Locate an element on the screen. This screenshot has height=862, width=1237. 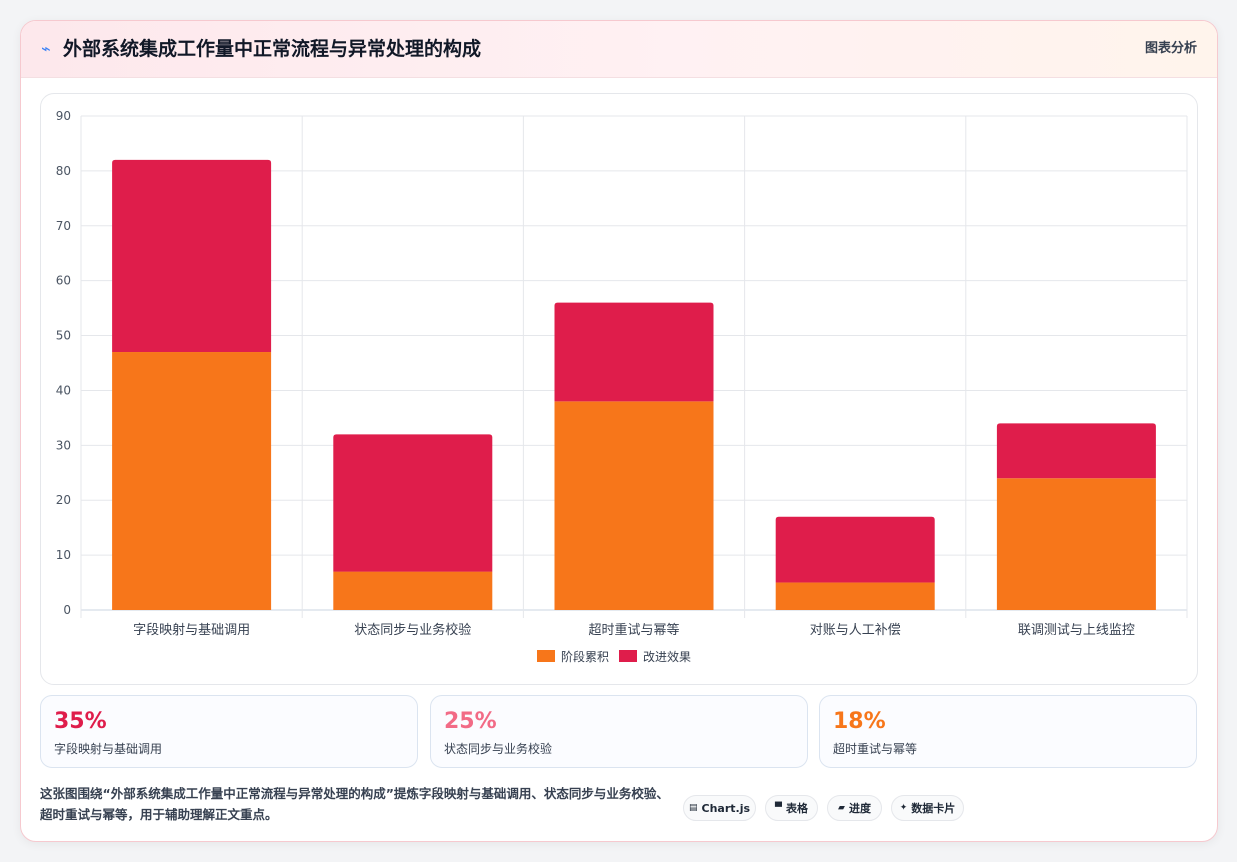
chart-icon: ▤ is located at coordinates (693, 808).